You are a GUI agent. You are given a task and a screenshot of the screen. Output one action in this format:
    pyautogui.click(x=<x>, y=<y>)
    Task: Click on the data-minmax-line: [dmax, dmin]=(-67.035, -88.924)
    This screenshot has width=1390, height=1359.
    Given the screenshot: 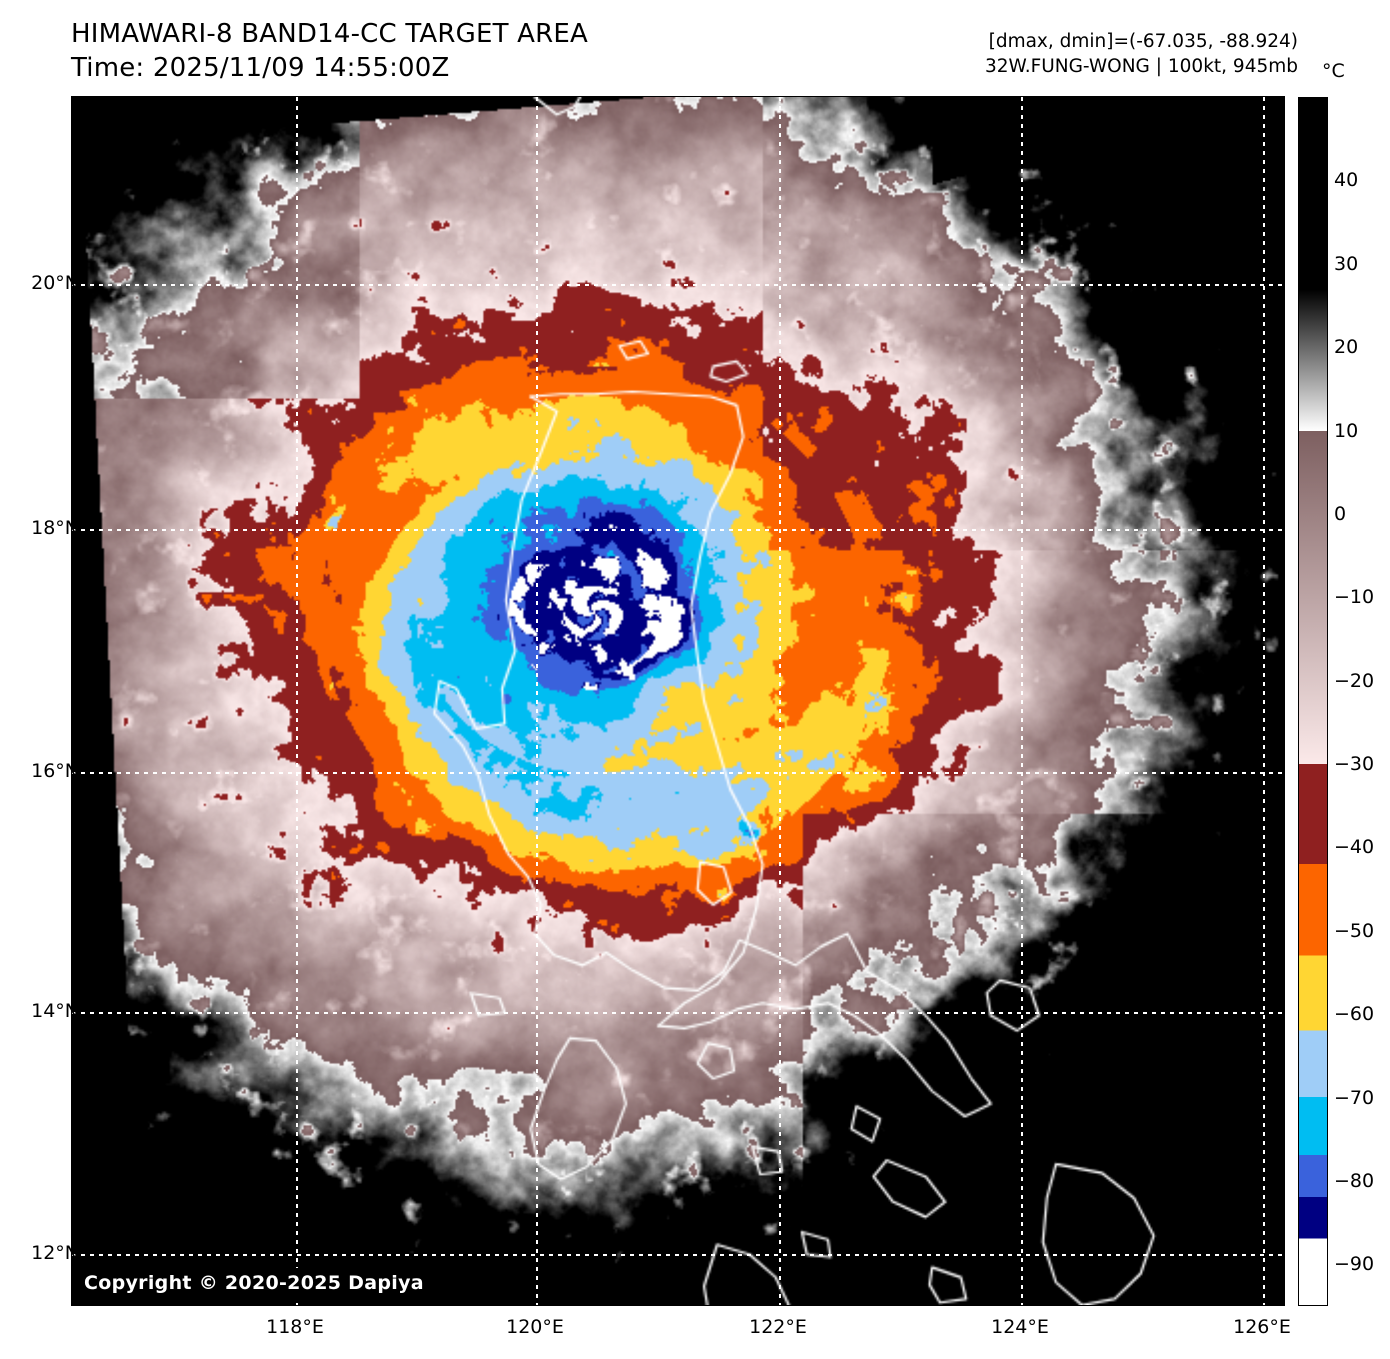 What is the action you would take?
    pyautogui.click(x=1143, y=41)
    